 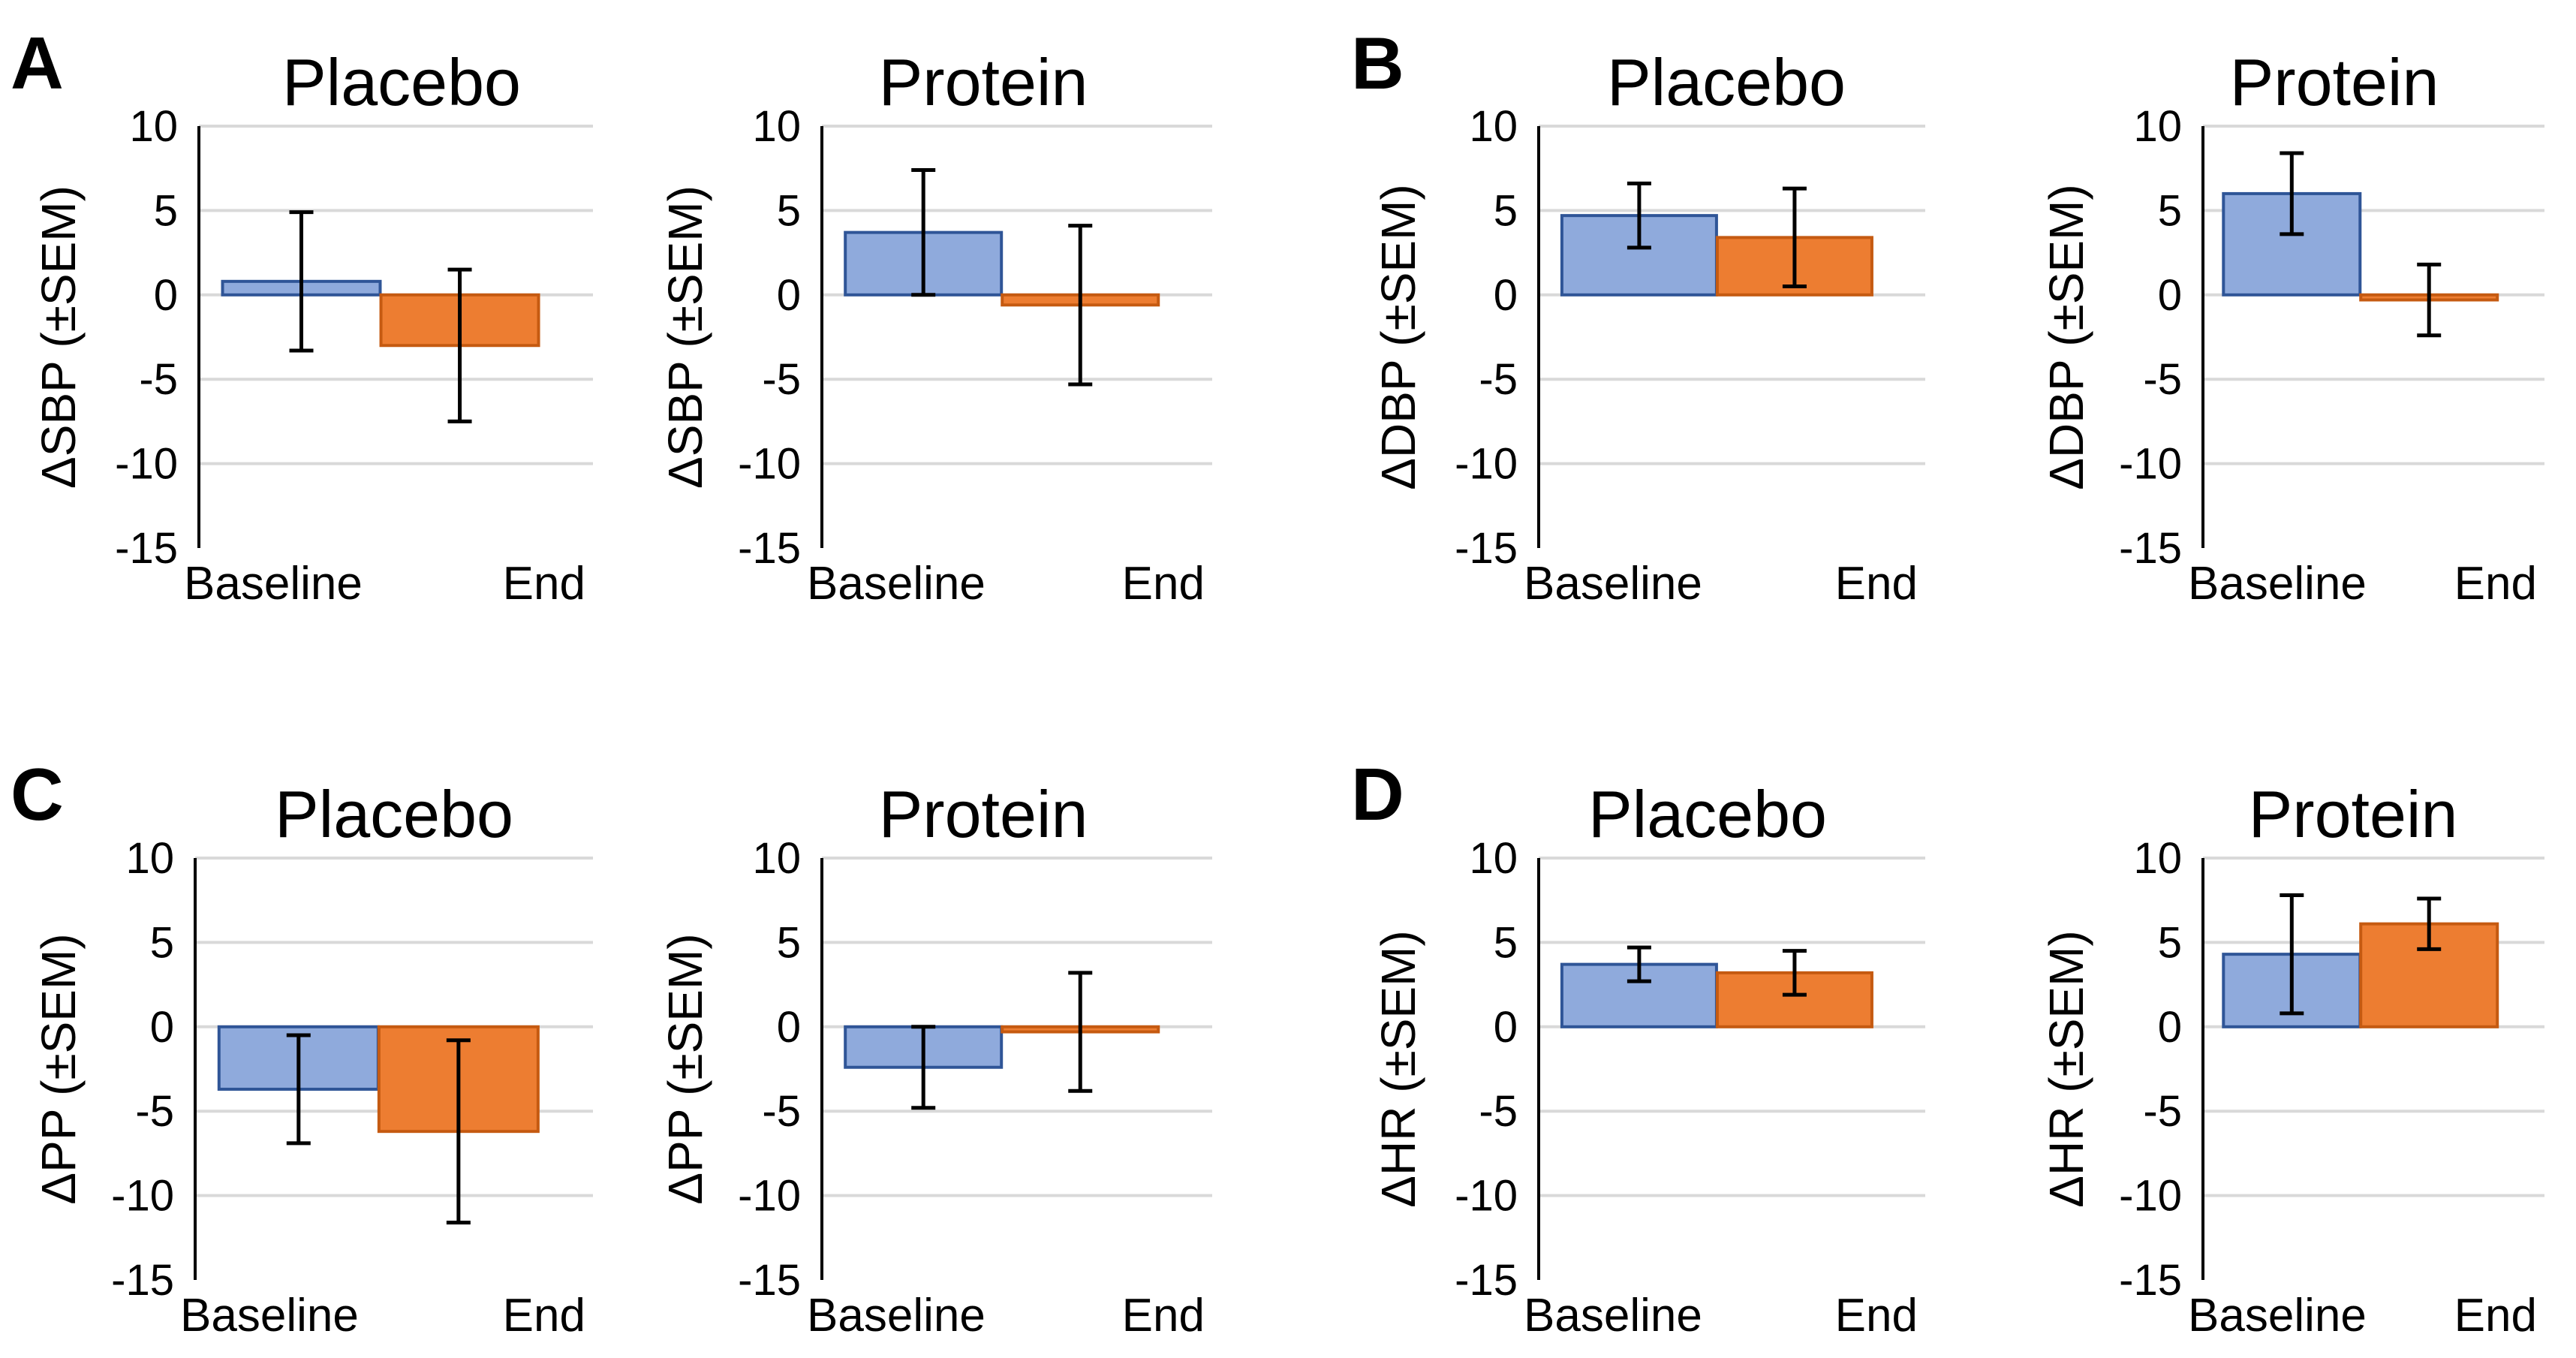 I want to click on panel-letter-a: A, so click(x=37, y=63).